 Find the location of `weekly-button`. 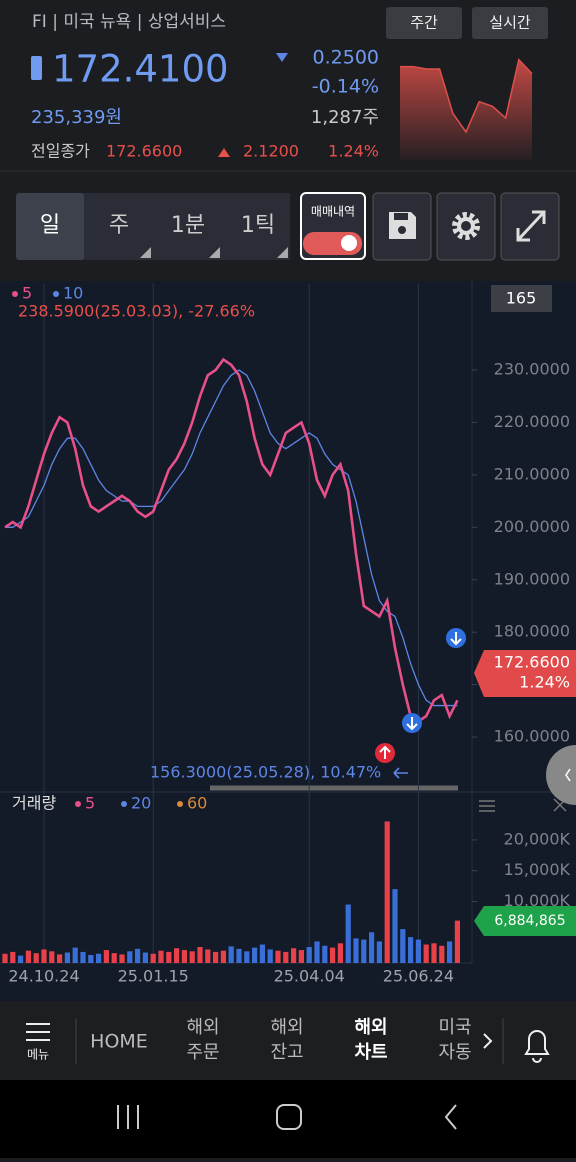

weekly-button is located at coordinates (424, 23).